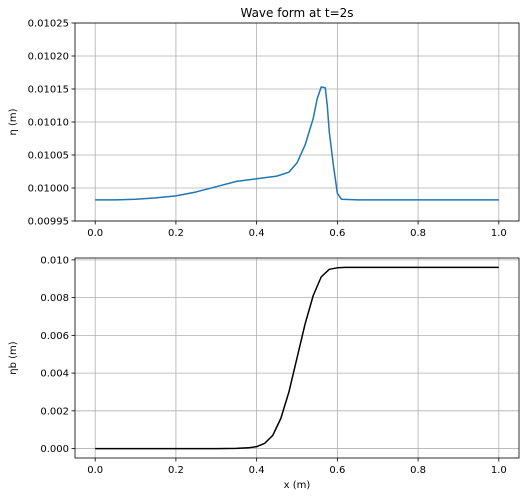  I want to click on y-tick-label: 0.00995, so click(48, 222).